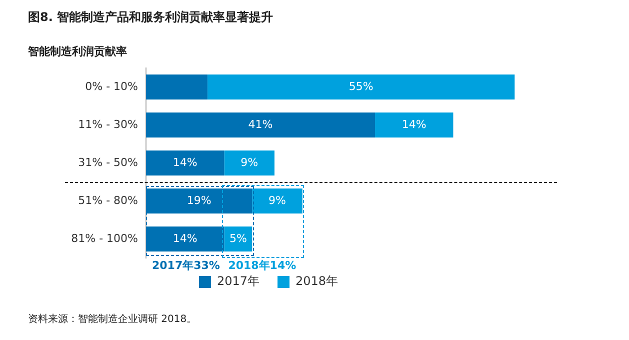  Describe the element at coordinates (151, 17) in the screenshot. I see `chart-title: 图8. 智能制造产品和服务利润贡献率显著提升` at that location.